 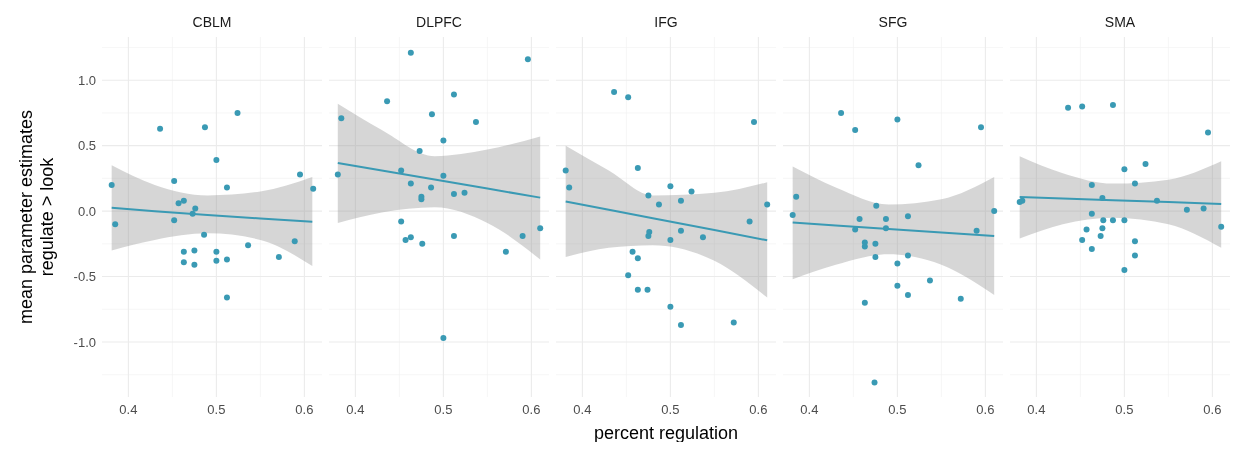 I want to click on y-tick-label: 1.0, so click(x=86, y=80).